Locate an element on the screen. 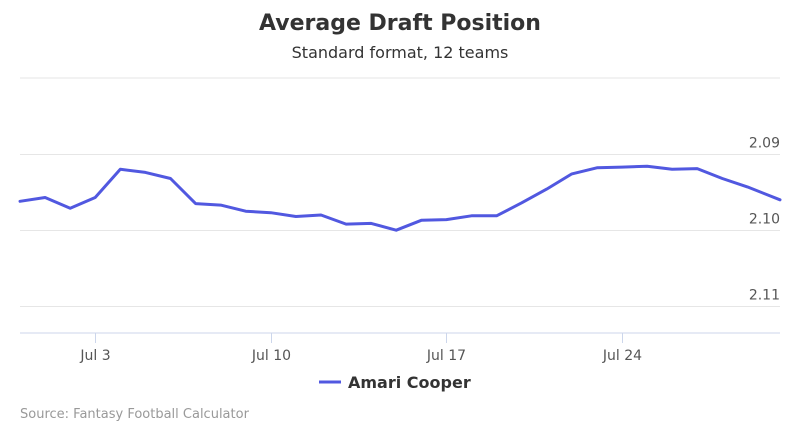 This screenshot has width=800, height=440. x-axis-ticks is located at coordinates (359, 338).